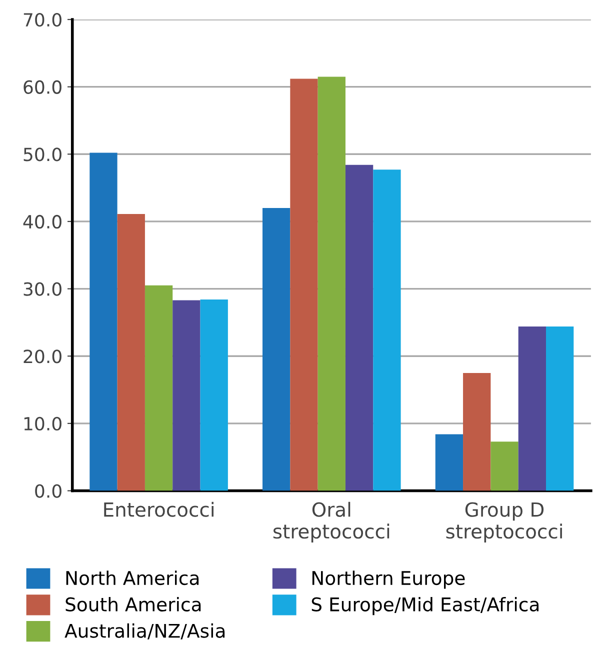 The width and height of the screenshot is (603, 650). I want to click on y-tick-label: 10.0, so click(43, 423).